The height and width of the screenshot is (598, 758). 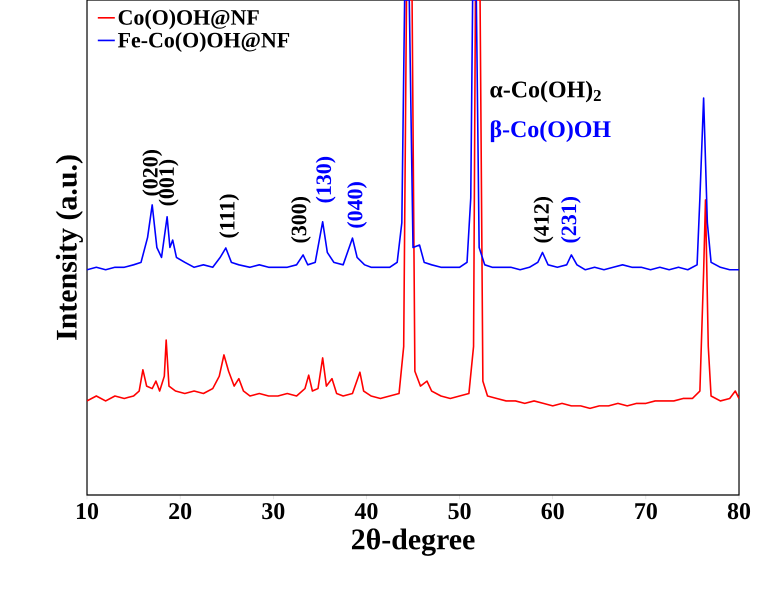 I want to click on x-tick-label: 60, so click(x=553, y=511).